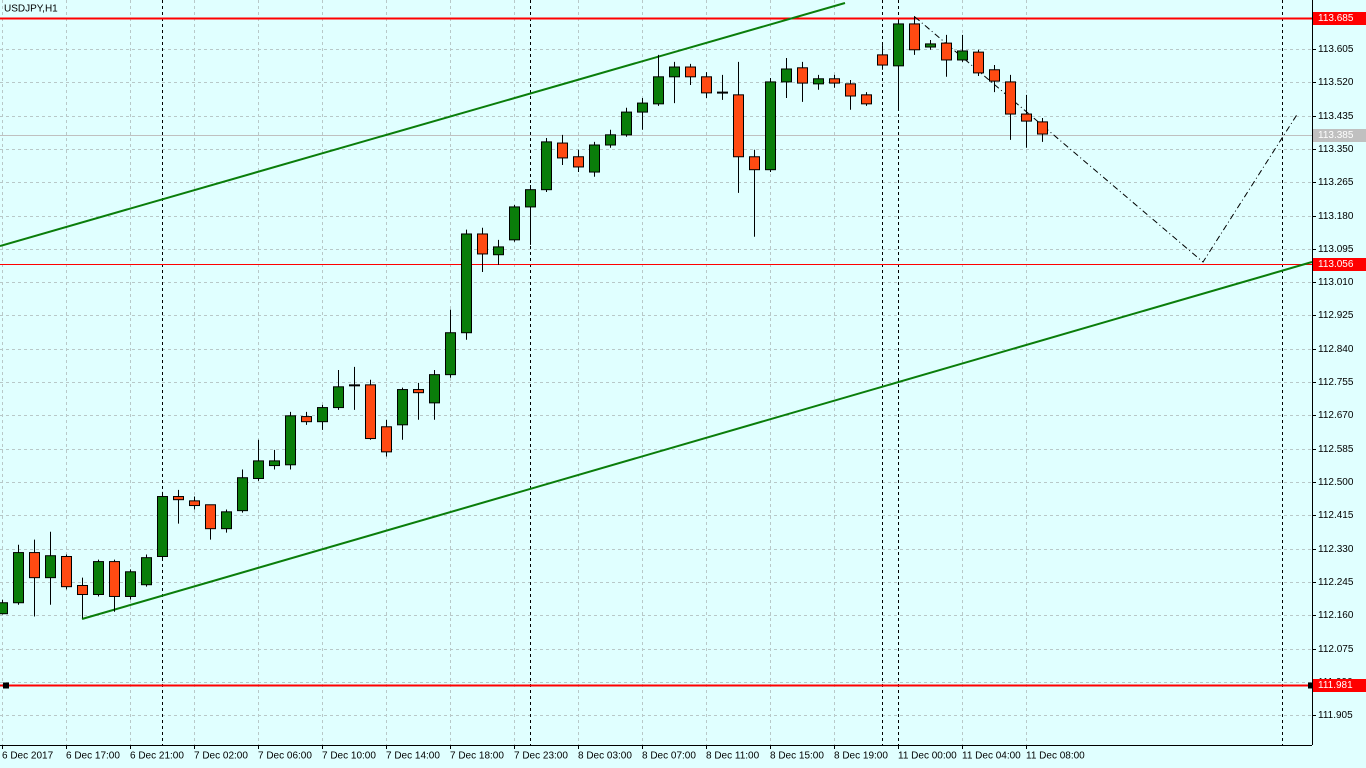  Describe the element at coordinates (1336, 264) in the screenshot. I see `level-label: 113.056` at that location.